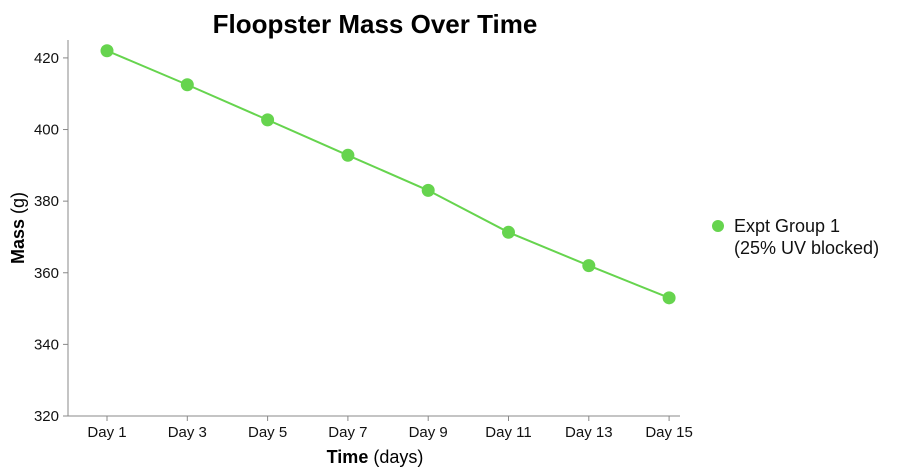 The image size is (912, 473). What do you see at coordinates (347, 432) in the screenshot?
I see `x-tick-label: Day 7` at bounding box center [347, 432].